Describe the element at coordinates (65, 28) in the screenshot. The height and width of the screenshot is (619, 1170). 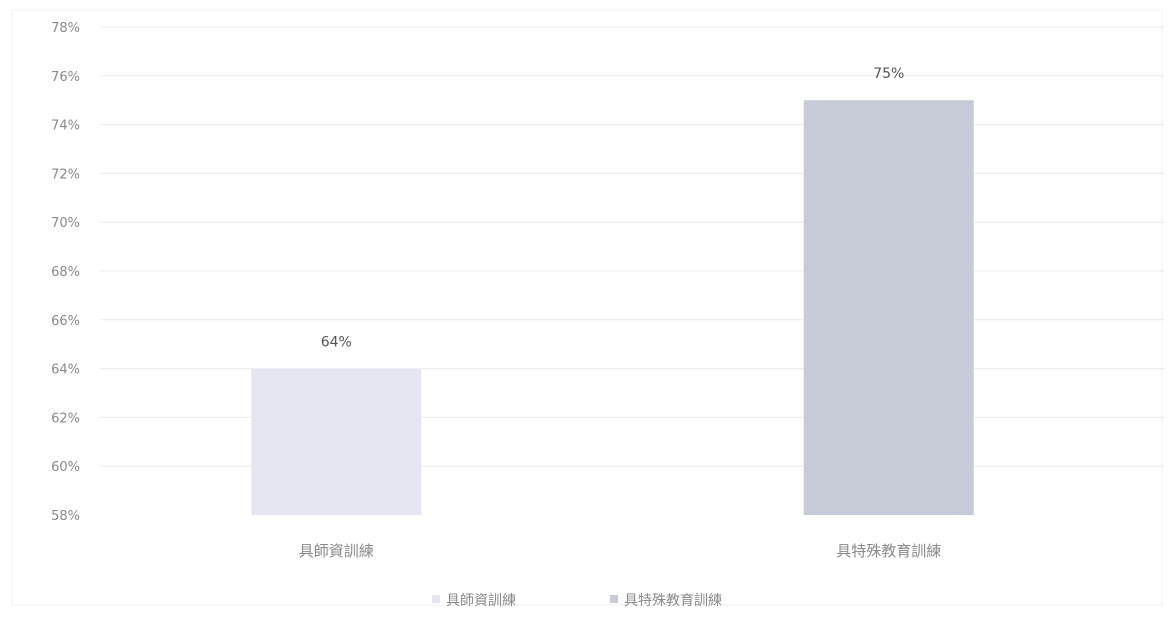
I see `y-tick-label: 78%` at that location.